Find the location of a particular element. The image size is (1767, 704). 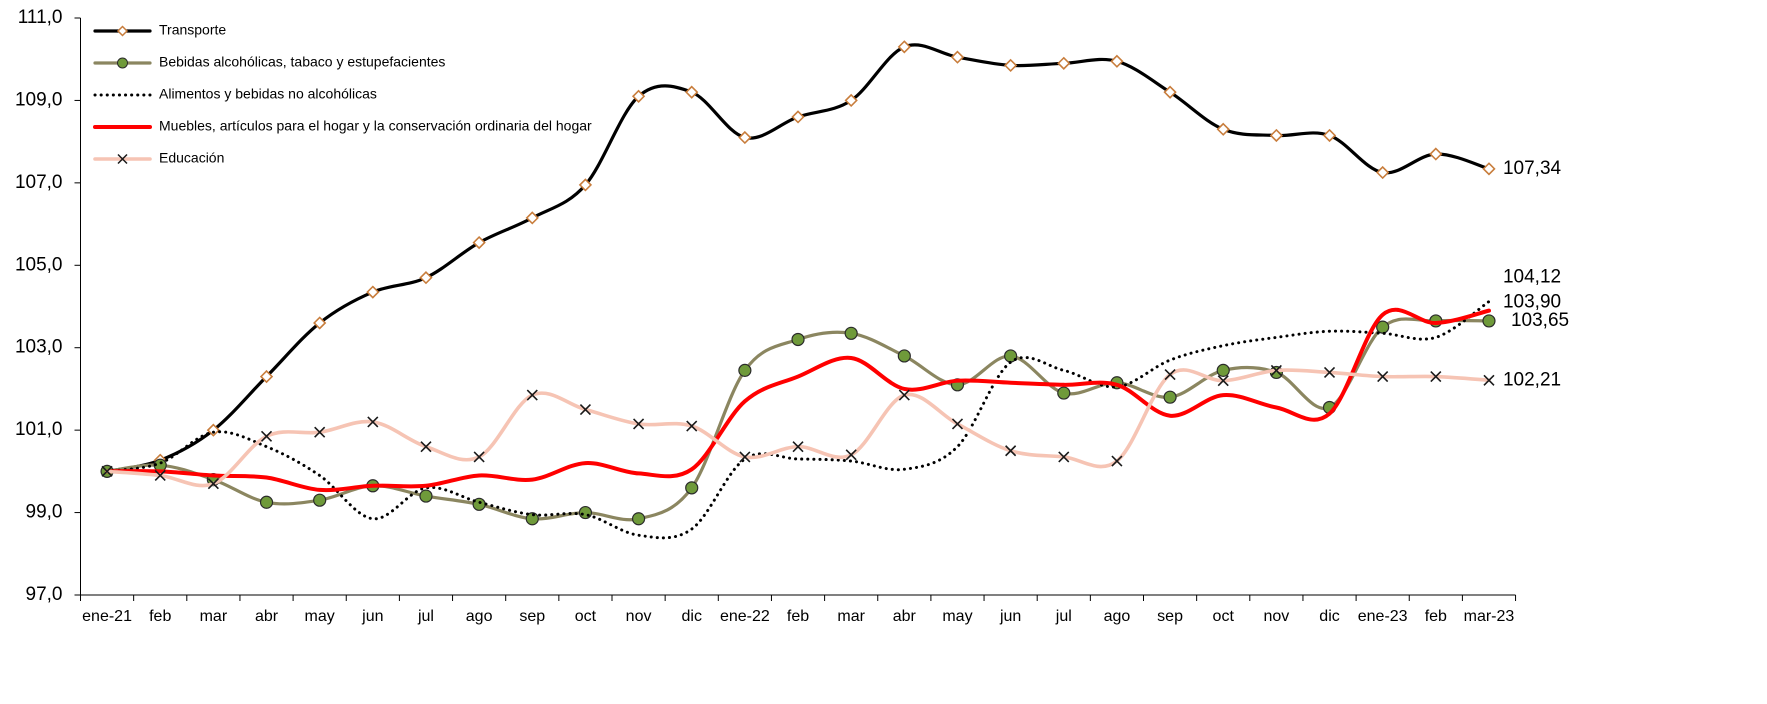

y-tick-label: 109,0 is located at coordinates (39, 99).